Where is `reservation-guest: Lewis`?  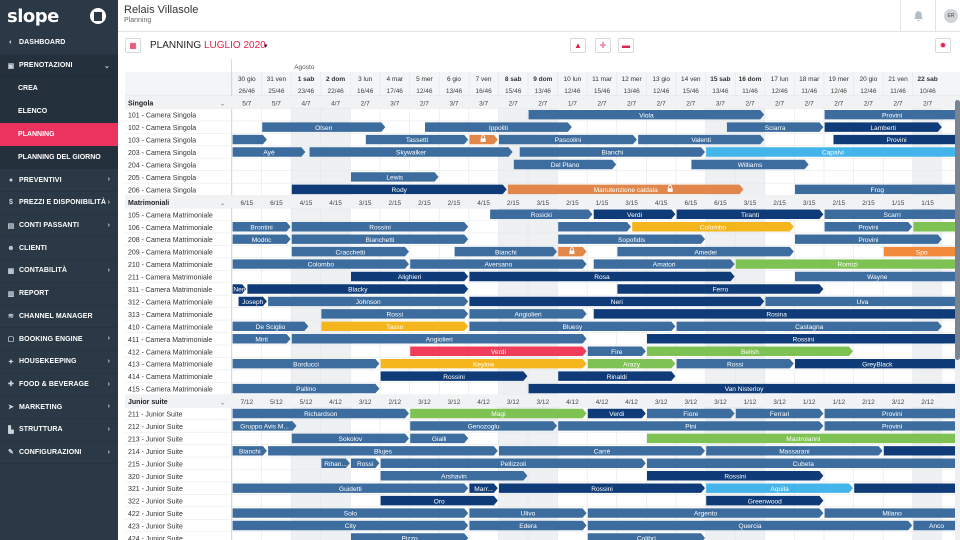 reservation-guest: Lewis is located at coordinates (395, 178).